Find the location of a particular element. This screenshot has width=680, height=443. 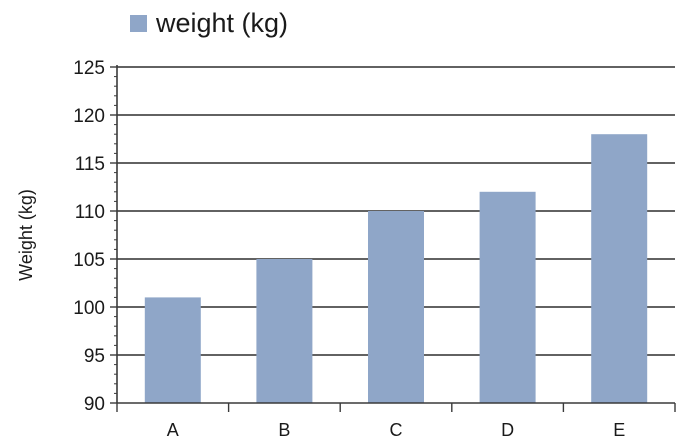

y-tick-label: 120 is located at coordinates (89, 116).